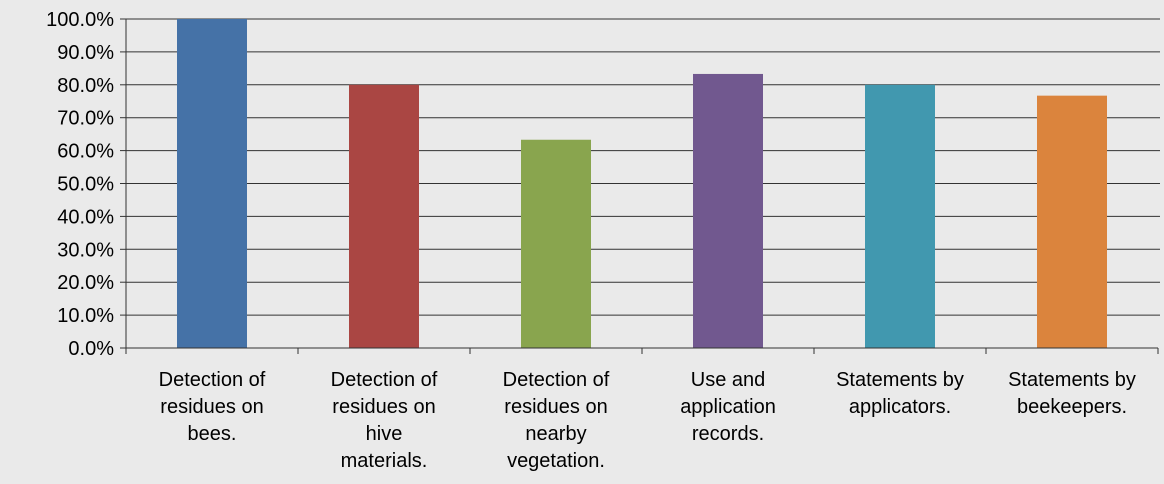  Describe the element at coordinates (85, 217) in the screenshot. I see `y-tick-label: 40.0%` at that location.